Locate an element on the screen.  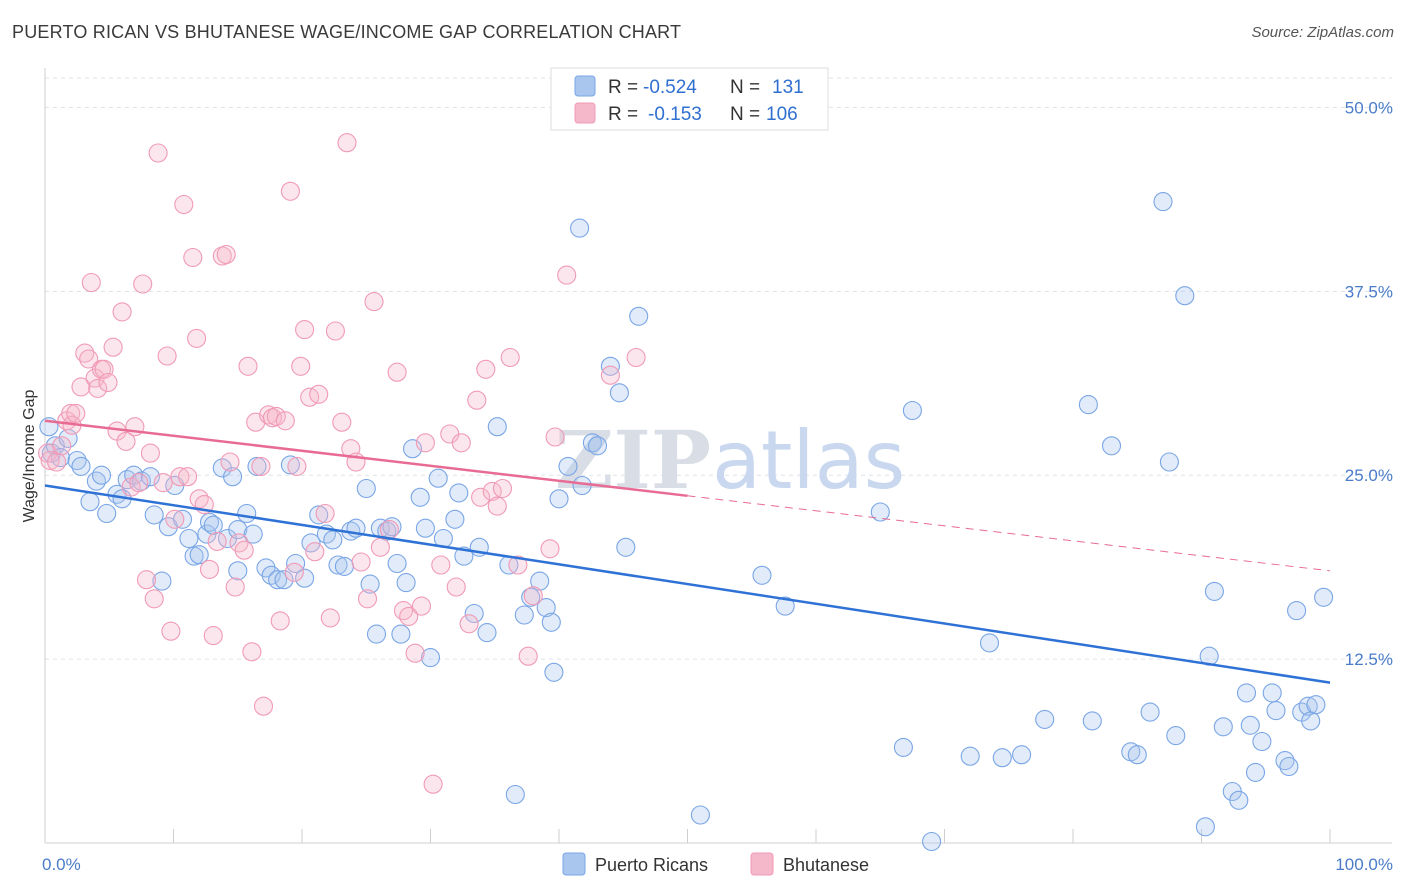
chart-source: Source: ZipAtlas.com is located at coordinates (1322, 32).